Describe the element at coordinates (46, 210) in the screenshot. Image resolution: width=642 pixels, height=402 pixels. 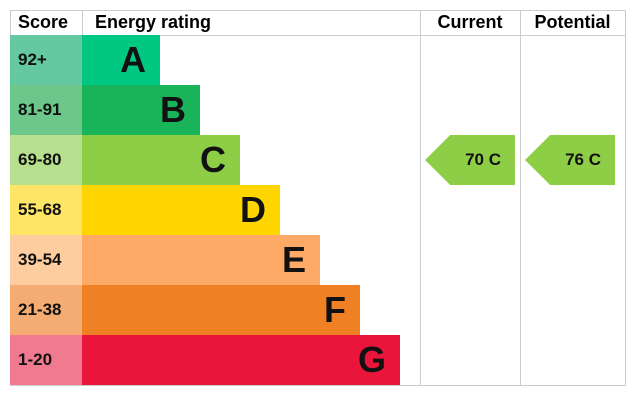
I see `score-cell: 55-68` at that location.